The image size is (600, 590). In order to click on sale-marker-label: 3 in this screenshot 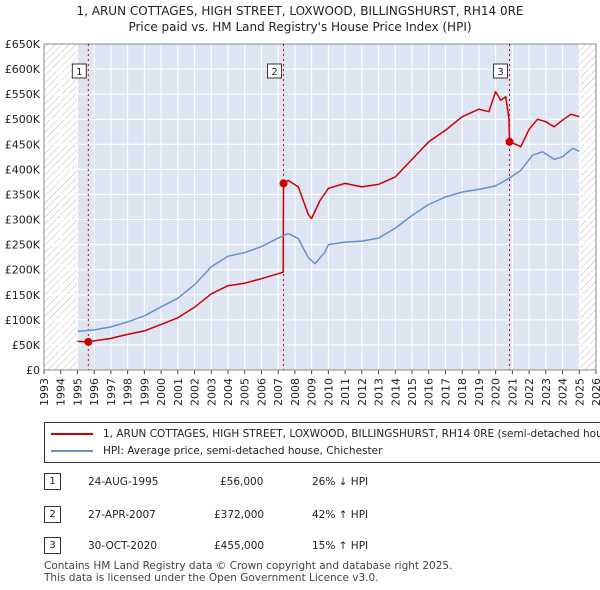, I will do `click(500, 72)`.